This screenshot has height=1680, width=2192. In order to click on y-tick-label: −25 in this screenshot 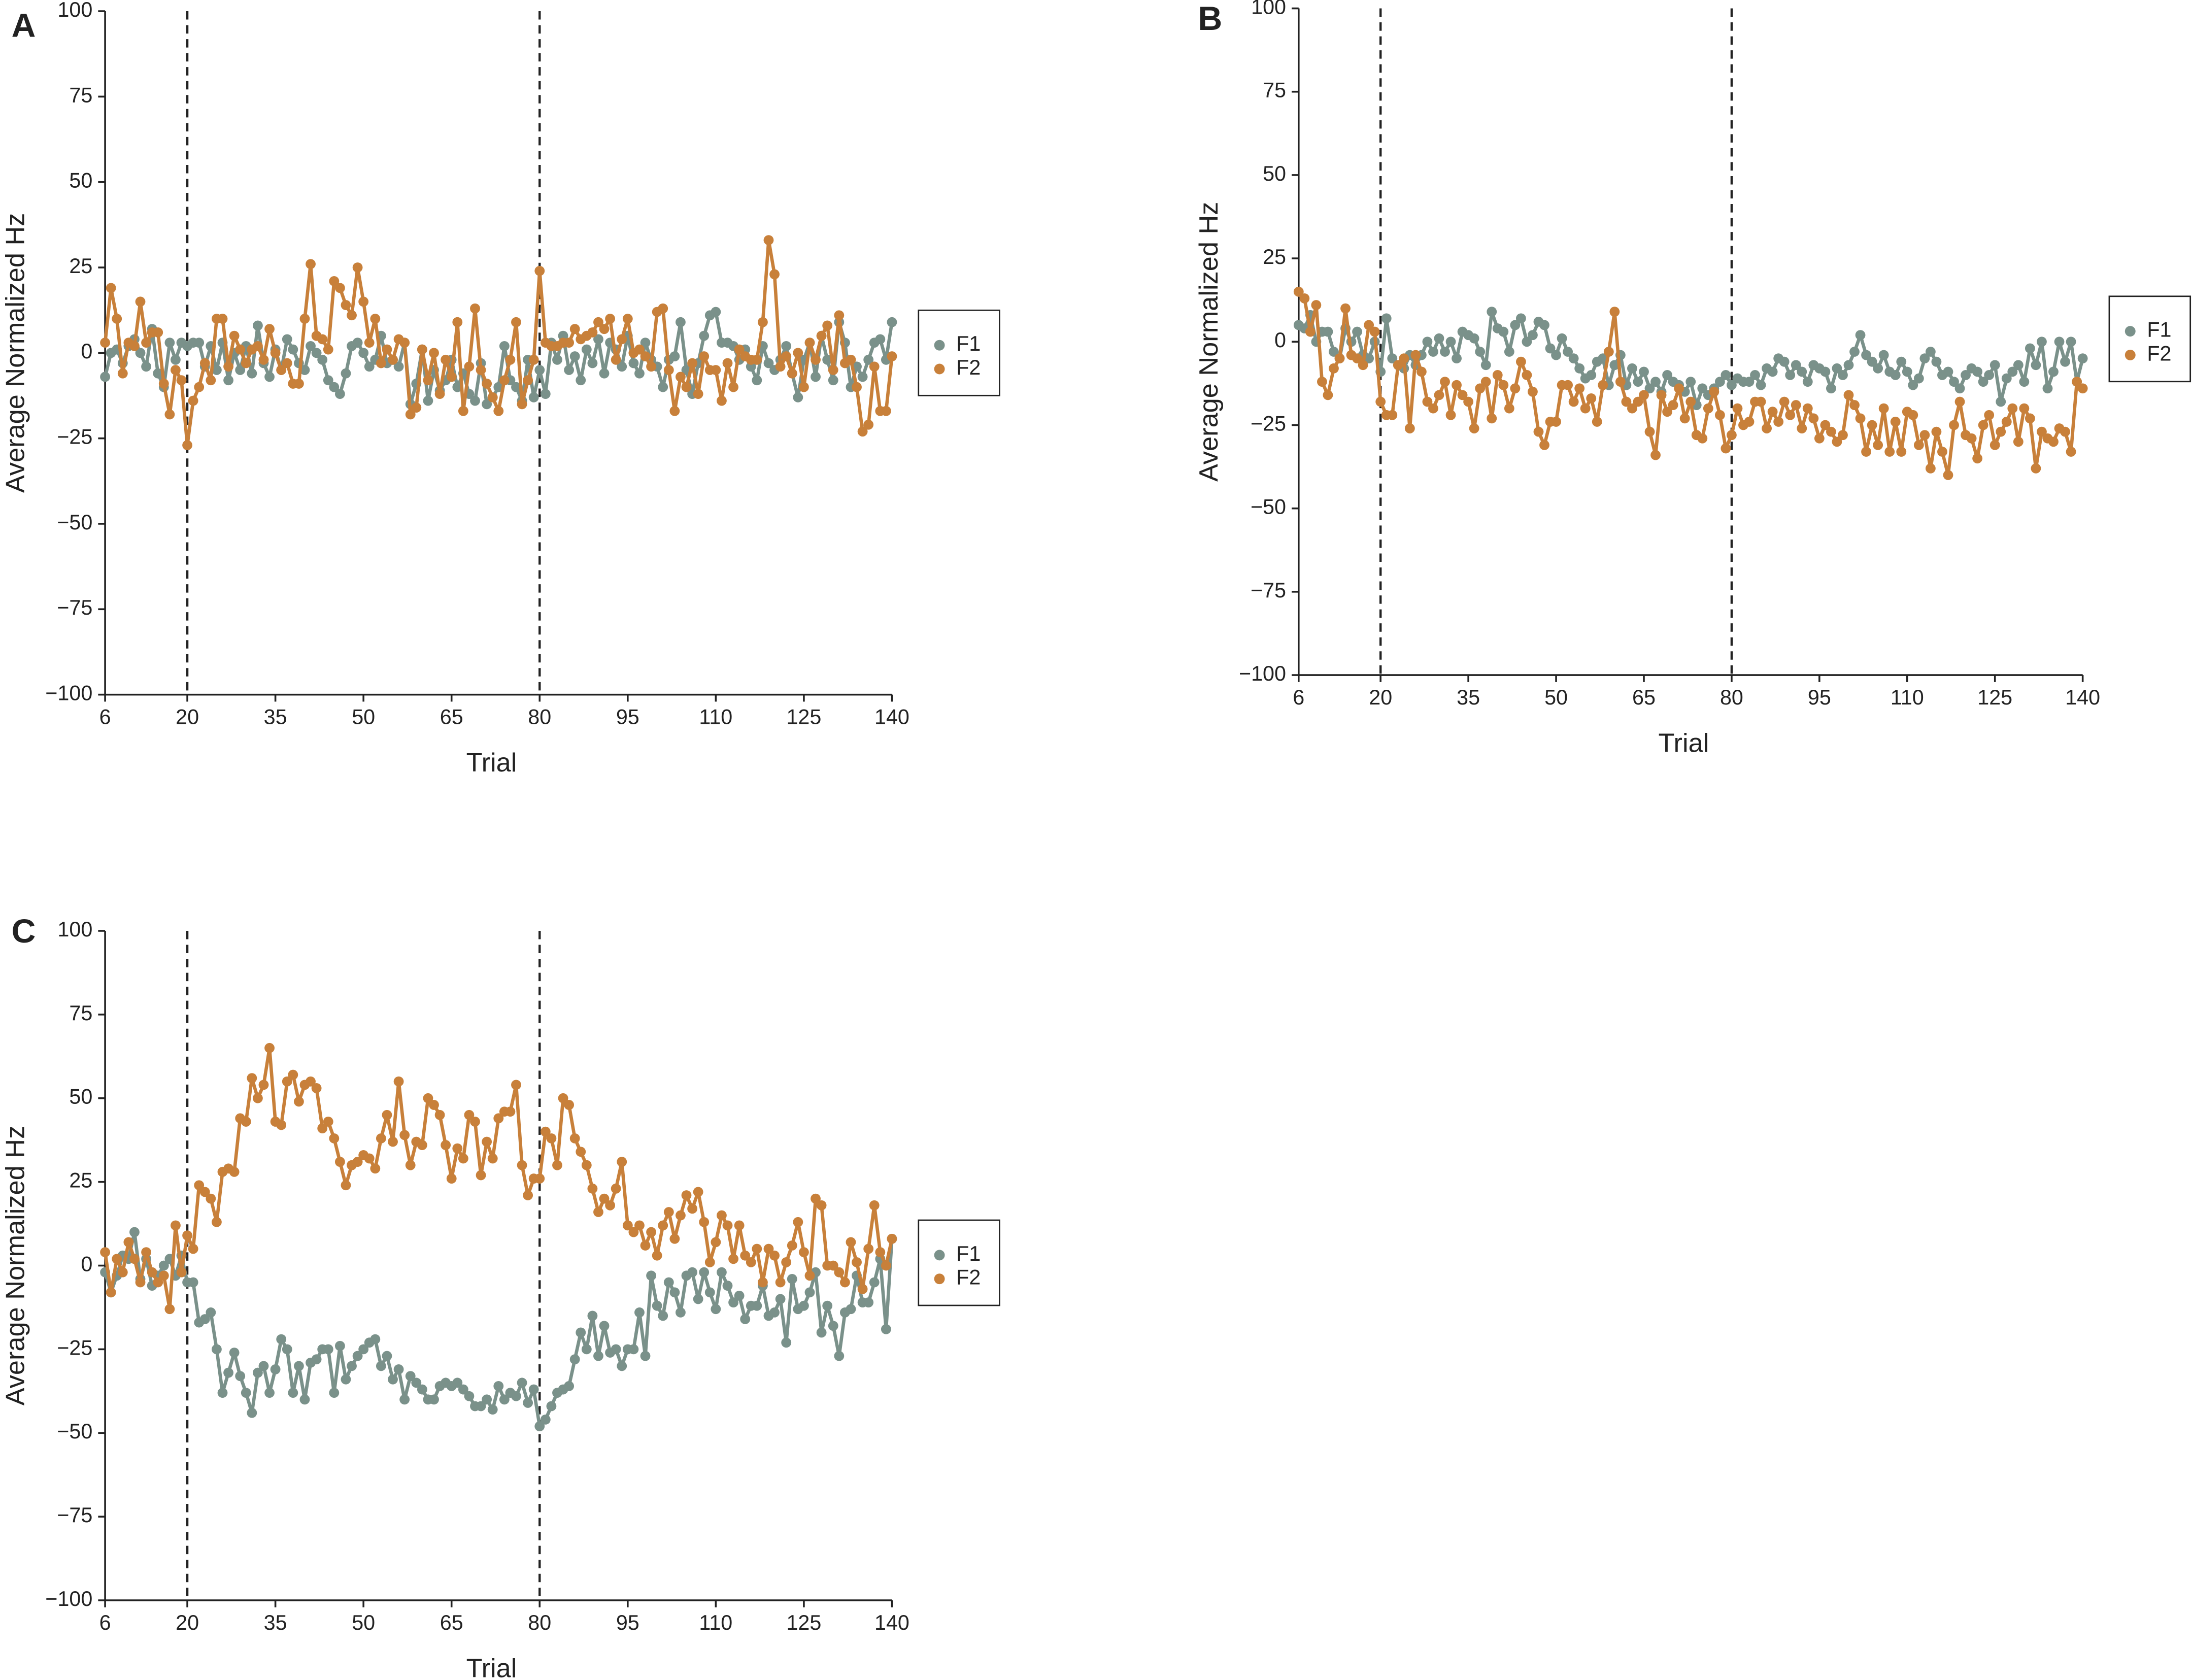, I will do `click(74, 437)`.